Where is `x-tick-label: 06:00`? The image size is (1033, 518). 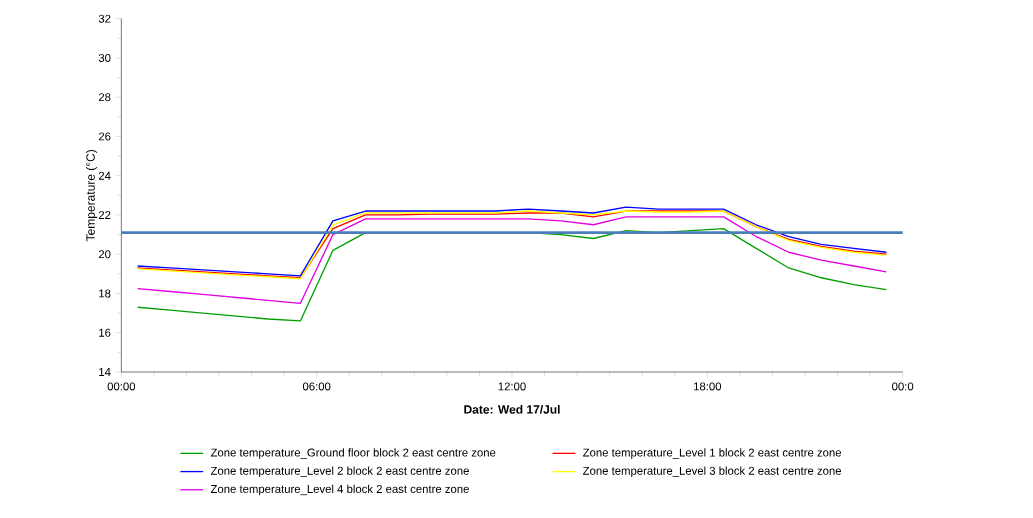
x-tick-label: 06:00 is located at coordinates (316, 386).